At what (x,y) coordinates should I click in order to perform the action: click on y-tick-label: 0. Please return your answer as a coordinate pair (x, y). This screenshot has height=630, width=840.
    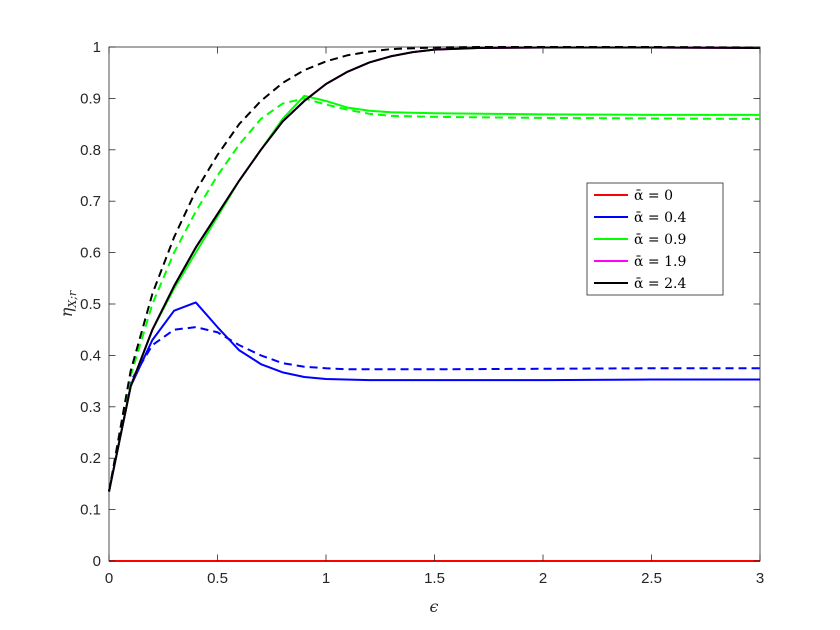
    Looking at the image, I should click on (97, 561).